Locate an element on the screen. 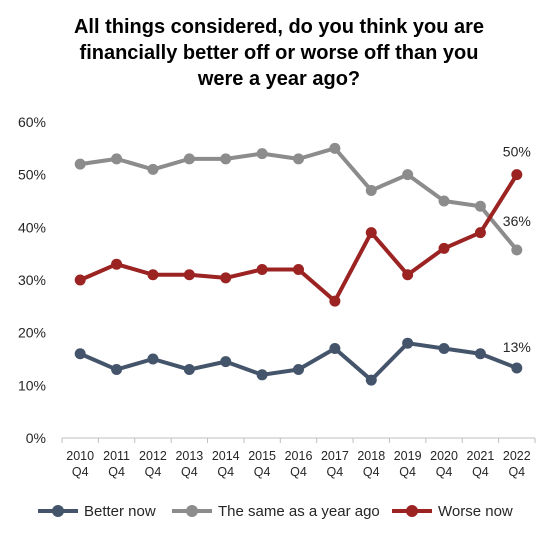 This screenshot has height=542, width=558. legend-label-same: The same as a year ago is located at coordinates (299, 511).